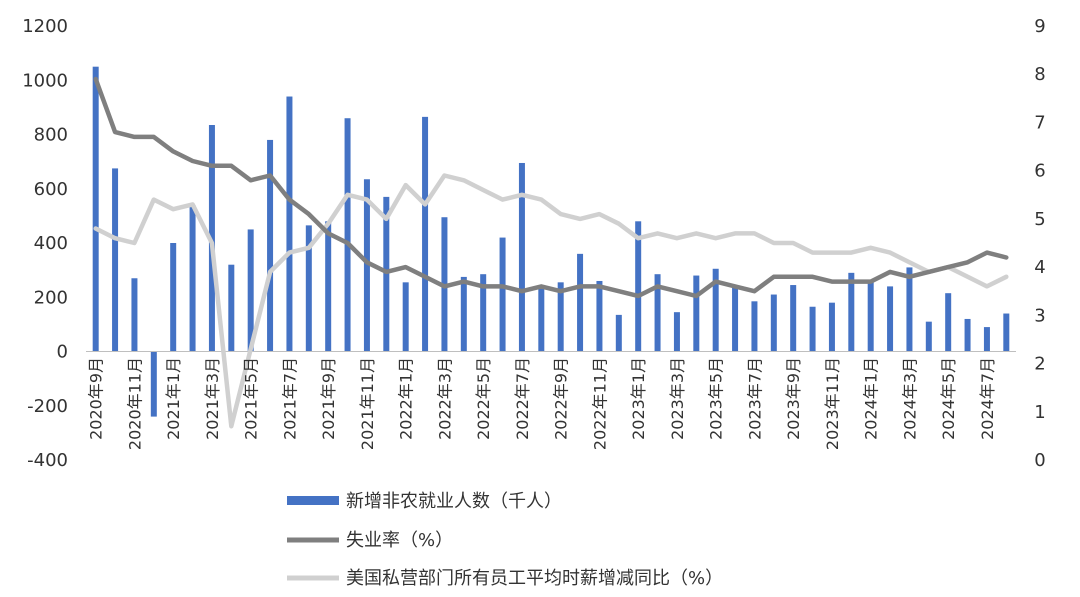  What do you see at coordinates (716, 398) in the screenshot?
I see `x-tick-label: 2023年5月` at bounding box center [716, 398].